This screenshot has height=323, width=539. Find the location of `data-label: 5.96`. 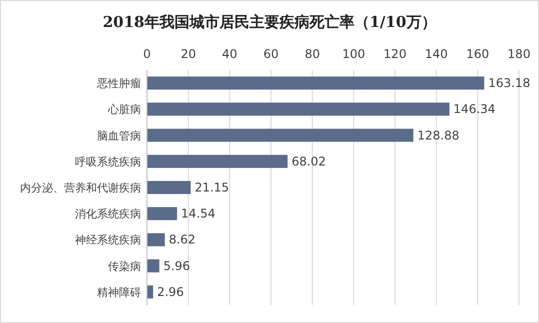

data-label: 5.96 is located at coordinates (176, 265).